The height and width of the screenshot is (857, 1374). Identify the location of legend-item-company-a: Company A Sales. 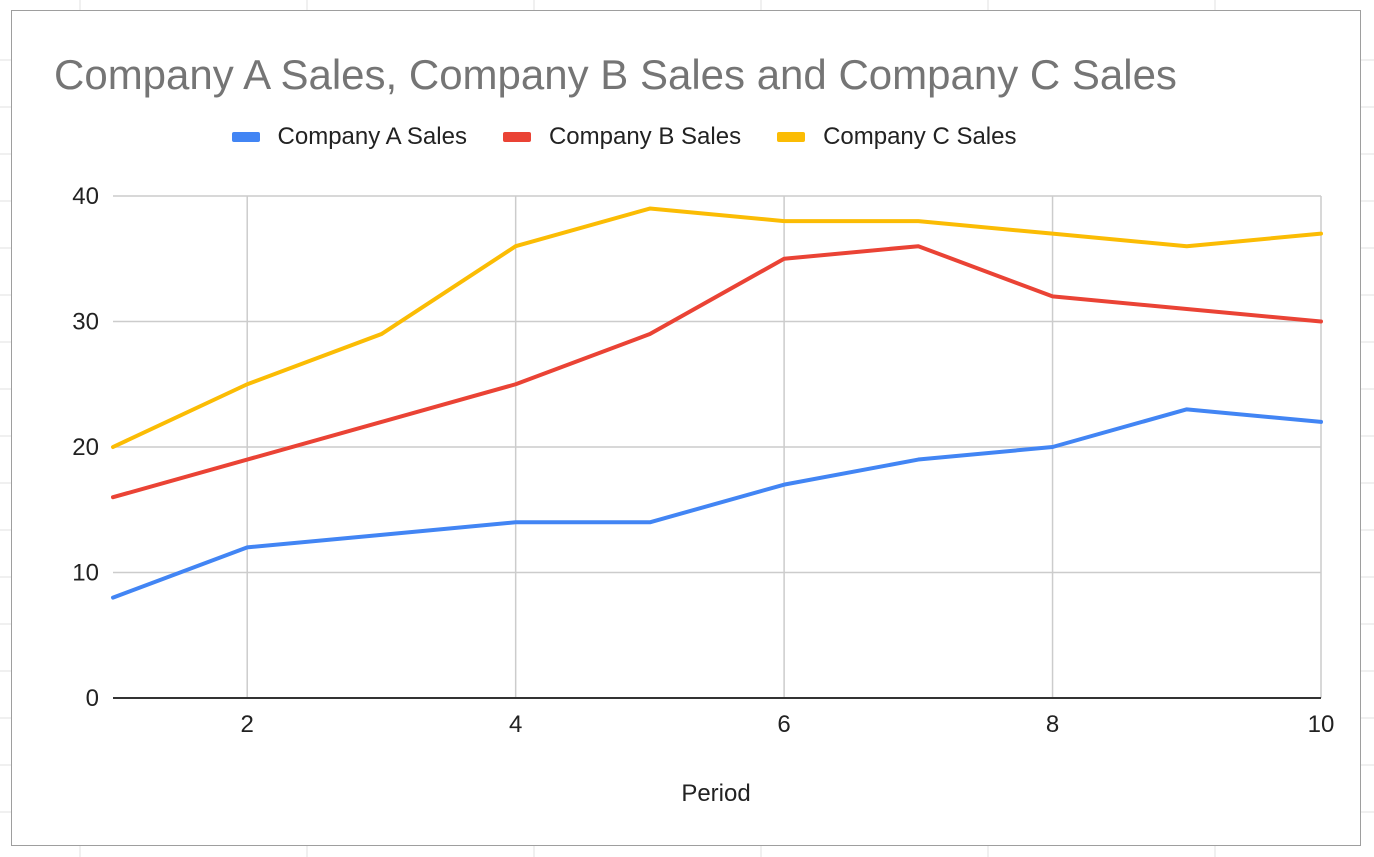
(349, 137).